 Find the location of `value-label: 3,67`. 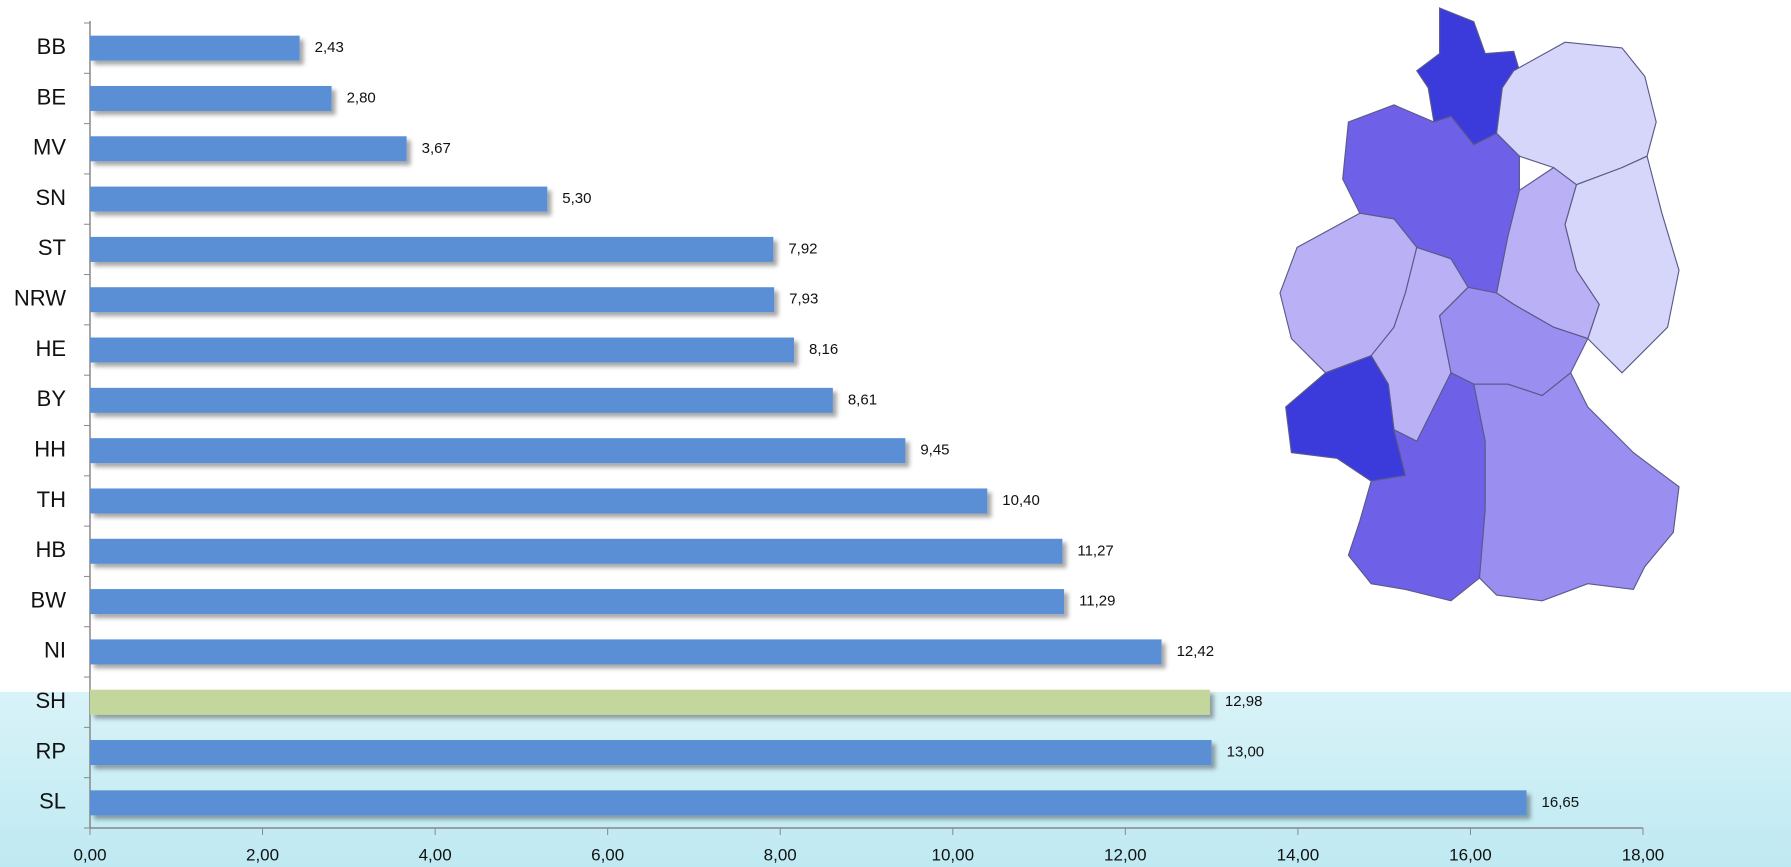

value-label: 3,67 is located at coordinates (436, 148).